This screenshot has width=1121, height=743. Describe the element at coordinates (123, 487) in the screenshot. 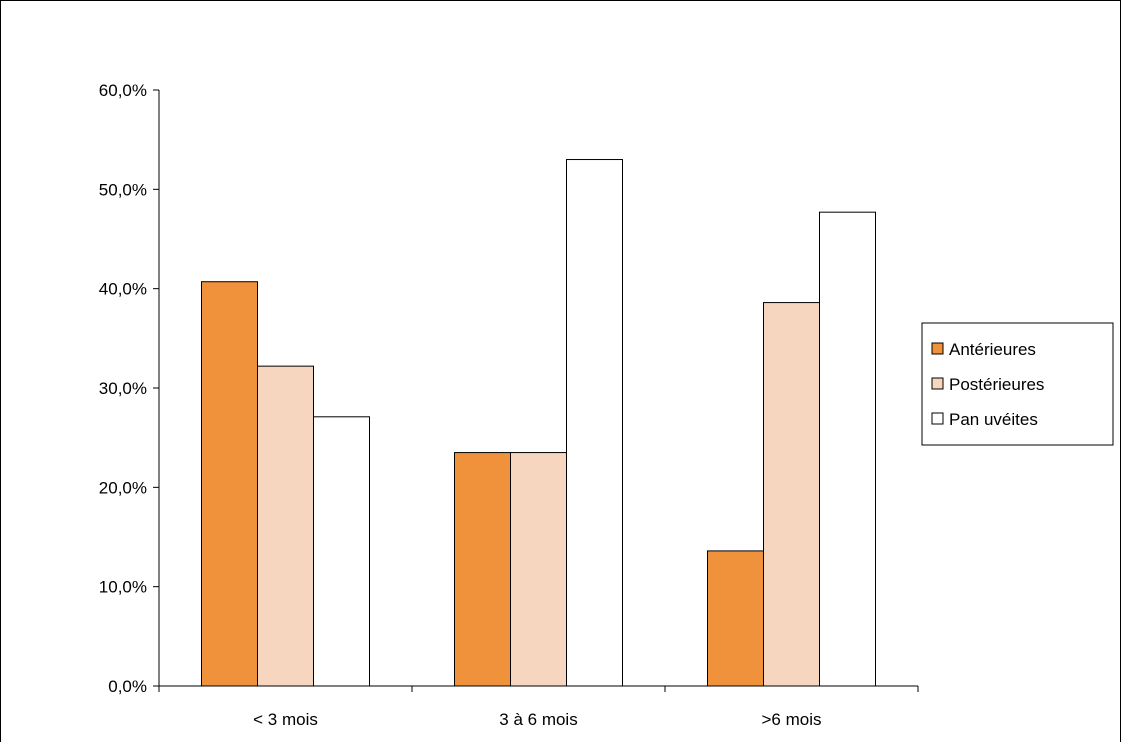

I see `y-tick-label: 20,0%` at that location.